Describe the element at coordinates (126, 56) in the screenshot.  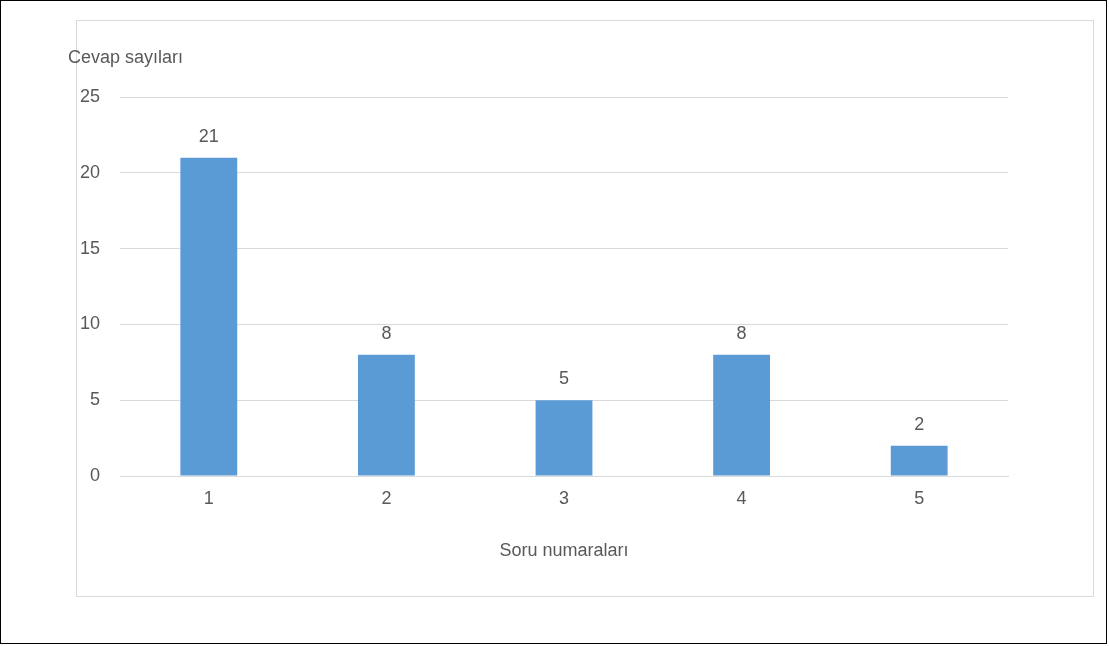
I see `y-axis-title: Cevap sayıları` at that location.